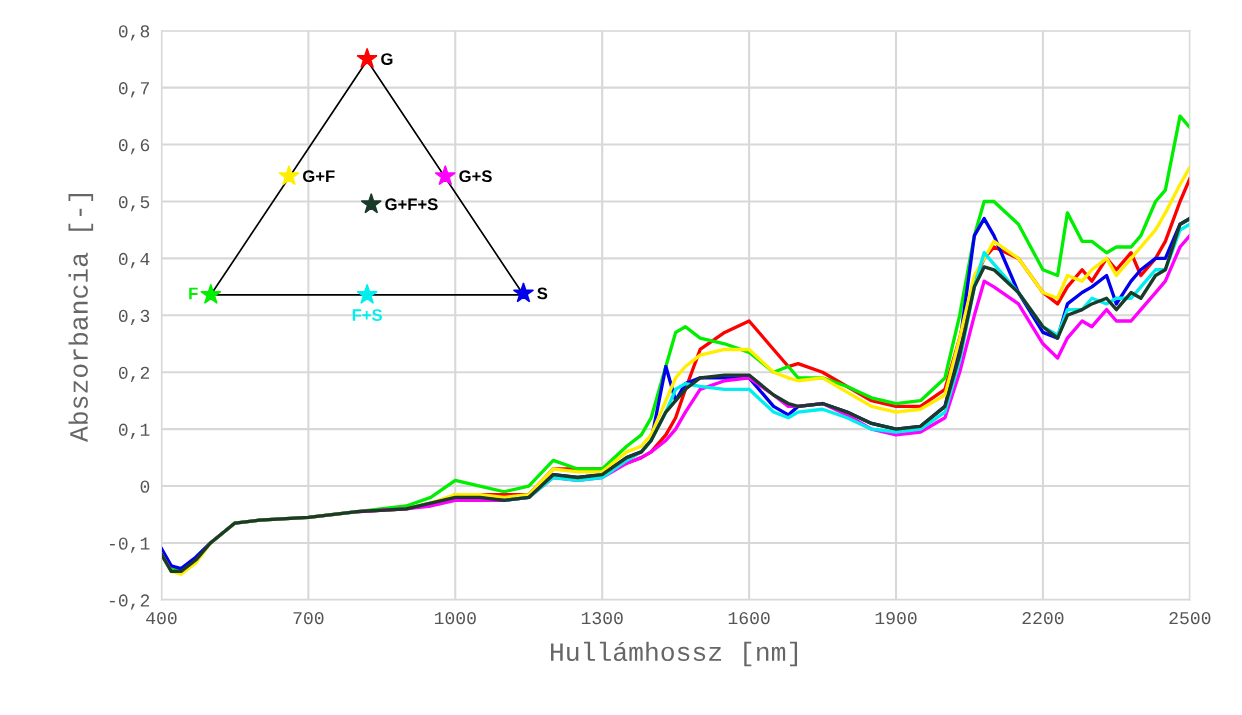  I want to click on y-tick-label: 0,5, so click(134, 203).